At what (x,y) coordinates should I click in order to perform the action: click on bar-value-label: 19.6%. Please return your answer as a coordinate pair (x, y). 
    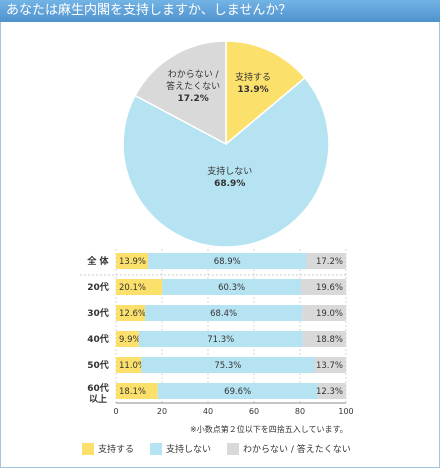
    Looking at the image, I should click on (329, 288).